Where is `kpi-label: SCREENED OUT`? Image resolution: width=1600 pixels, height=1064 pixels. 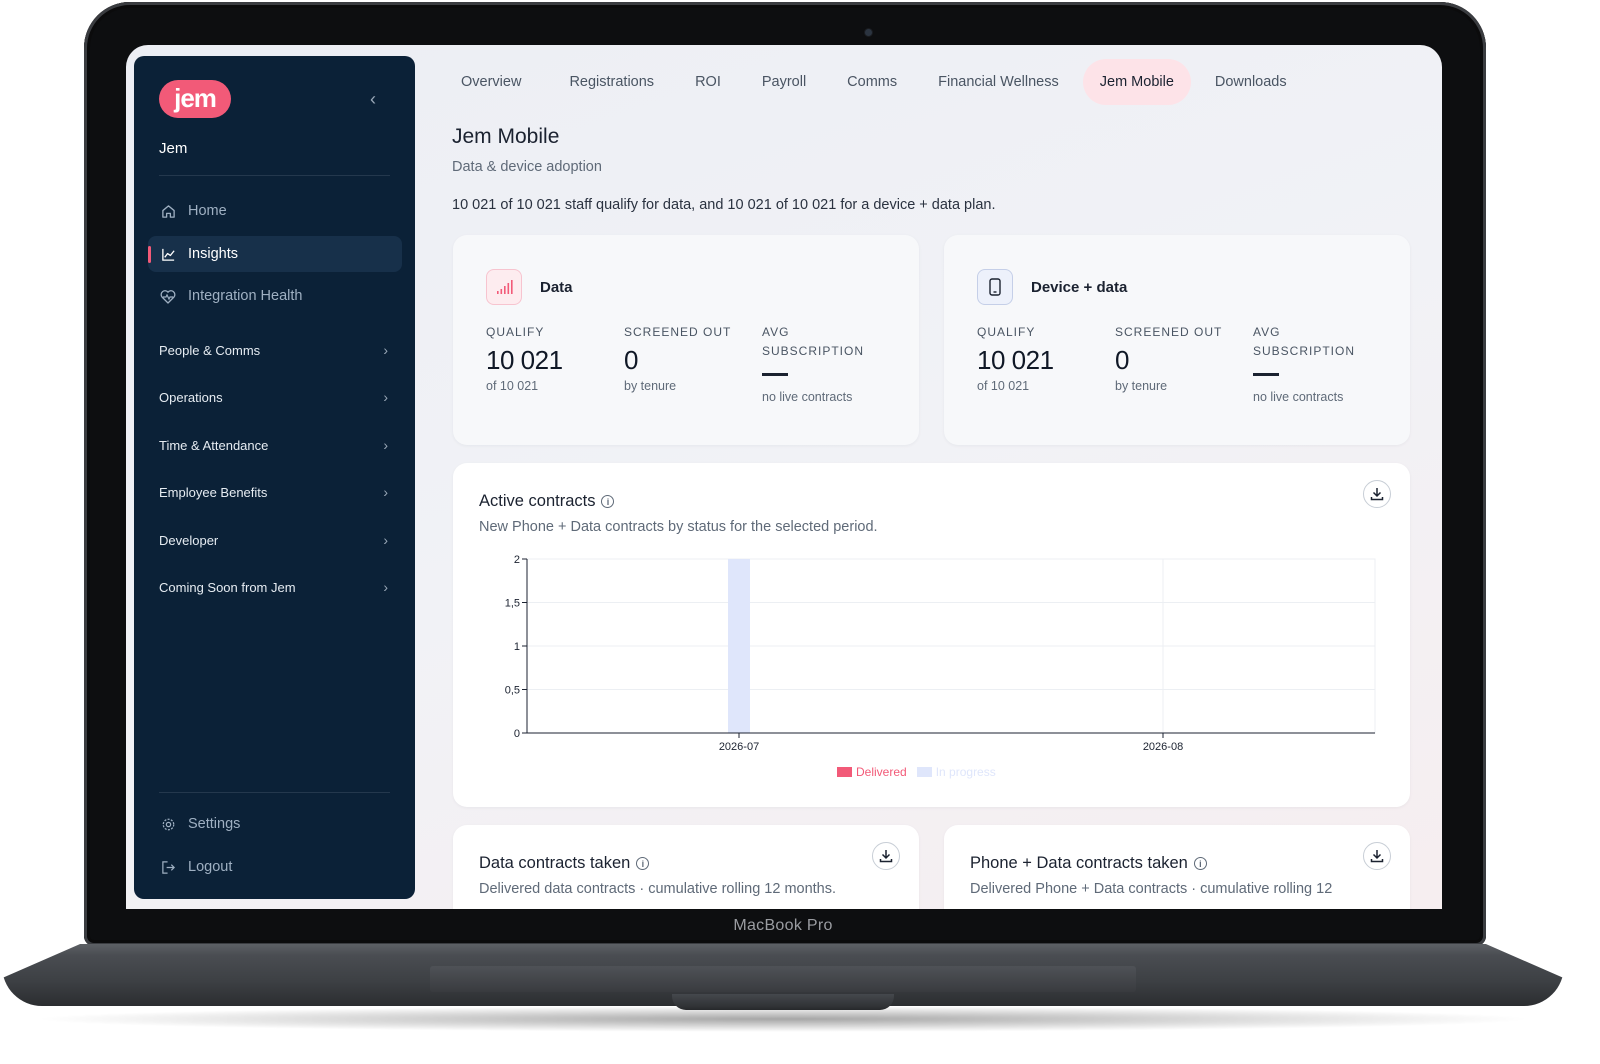 kpi-label: SCREENED OUT is located at coordinates (1169, 332).